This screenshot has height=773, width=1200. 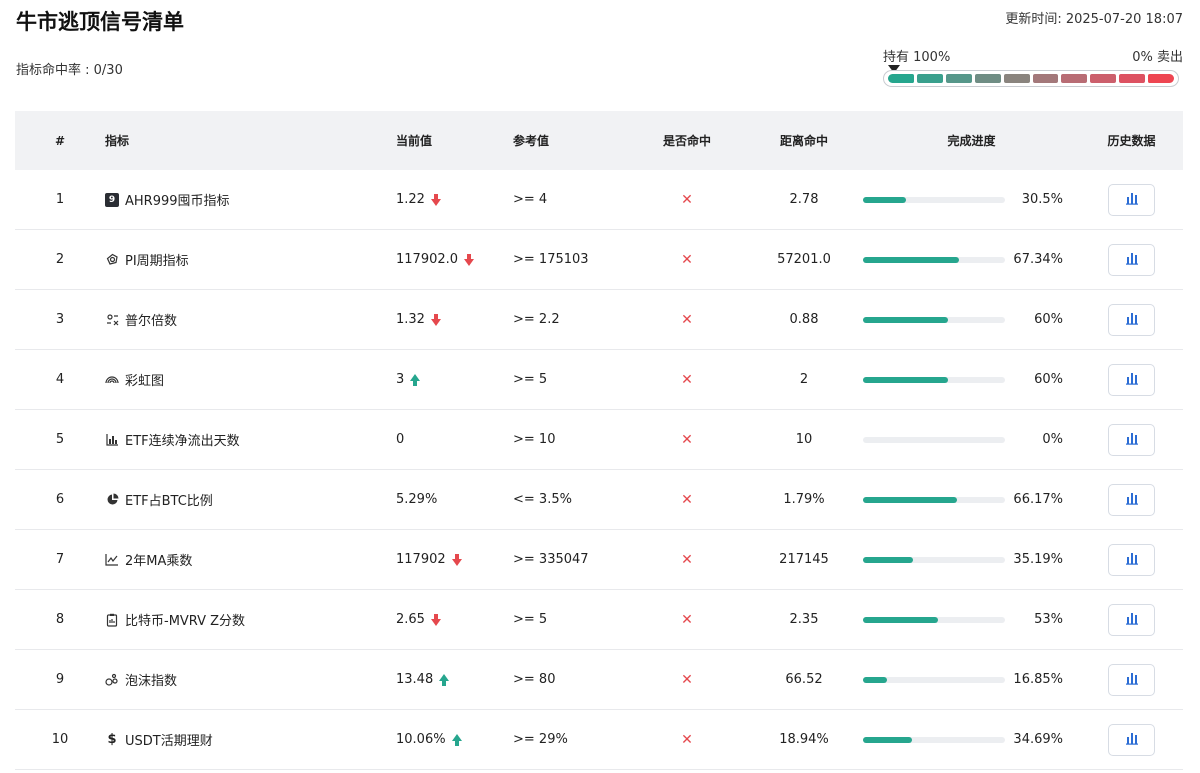 What do you see at coordinates (1048, 619) in the screenshot?
I see `progress-percent: 53%` at bounding box center [1048, 619].